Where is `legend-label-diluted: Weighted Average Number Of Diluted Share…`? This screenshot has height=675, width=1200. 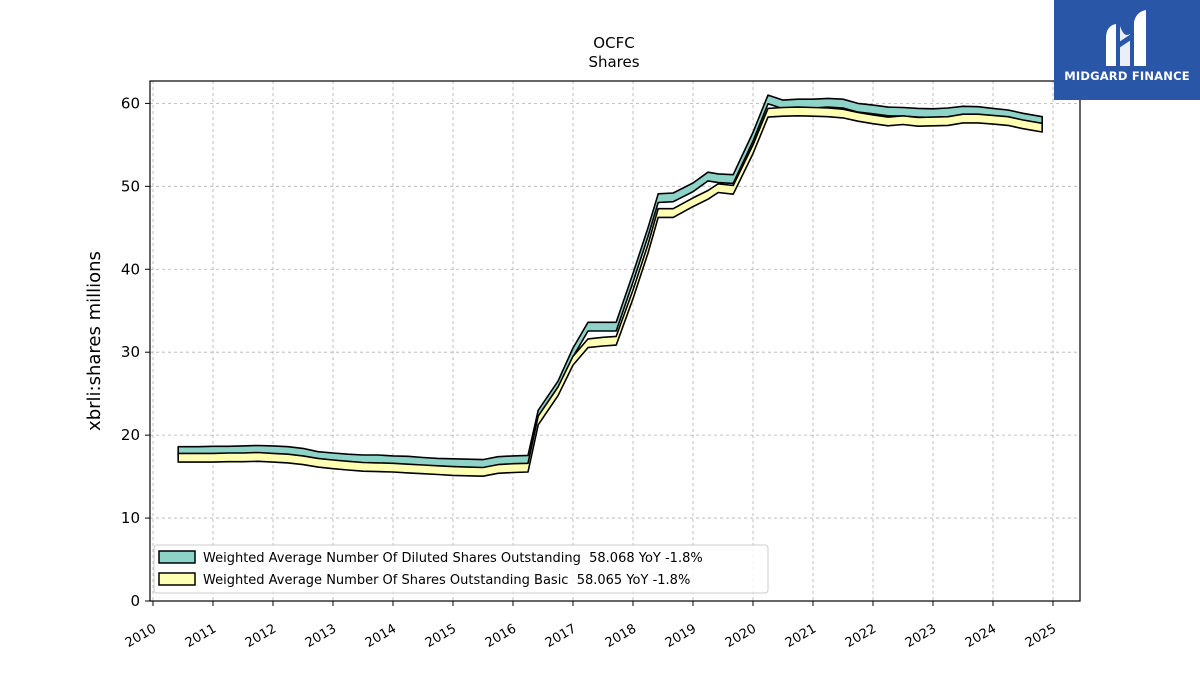
legend-label-diluted: Weighted Average Number Of Diluted Share… is located at coordinates (453, 558).